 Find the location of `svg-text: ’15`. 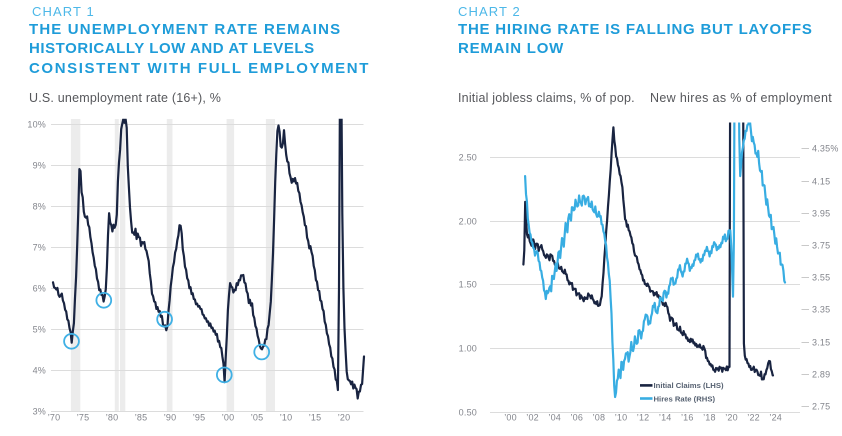

svg-text: ’15 is located at coordinates (315, 418).